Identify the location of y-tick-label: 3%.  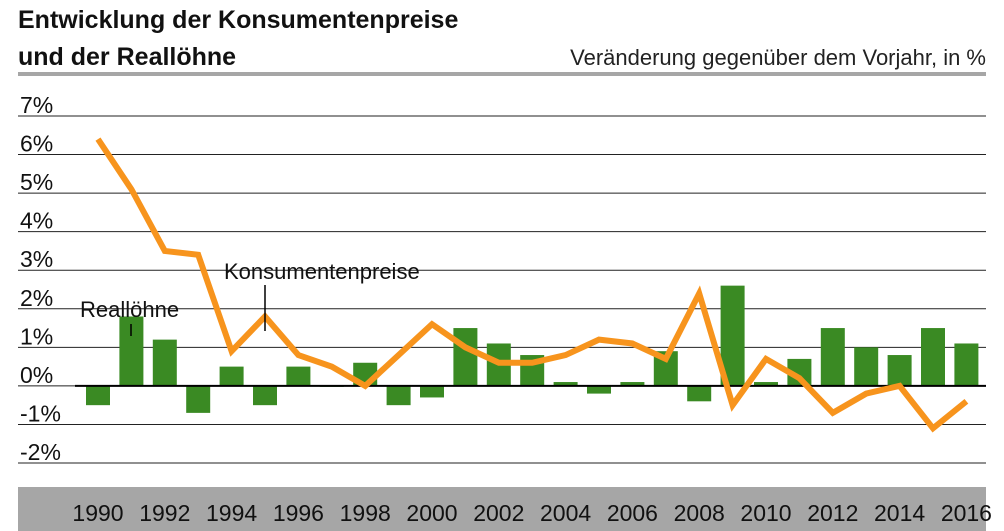
(36, 259).